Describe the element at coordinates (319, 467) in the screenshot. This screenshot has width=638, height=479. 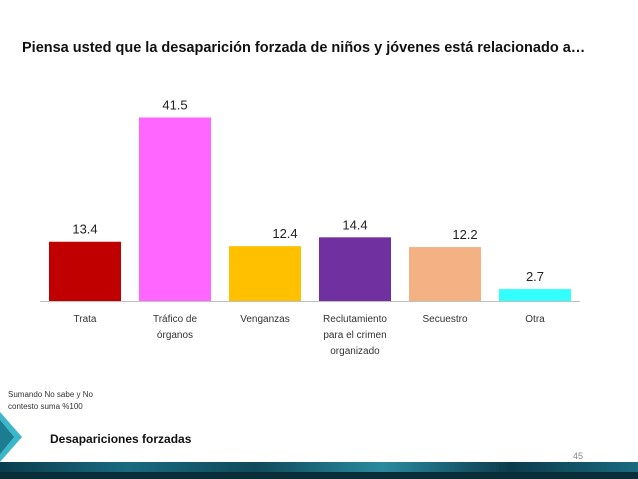
I see `footer-band` at that location.